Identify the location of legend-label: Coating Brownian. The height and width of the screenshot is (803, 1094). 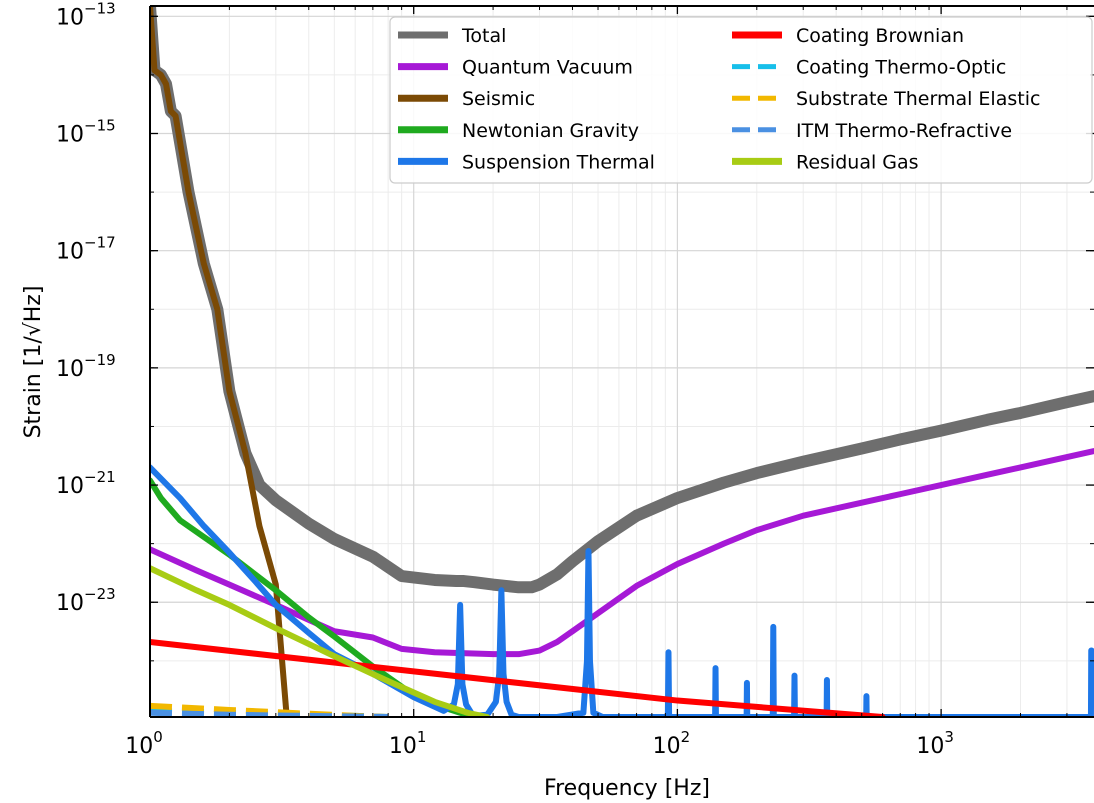
(880, 36).